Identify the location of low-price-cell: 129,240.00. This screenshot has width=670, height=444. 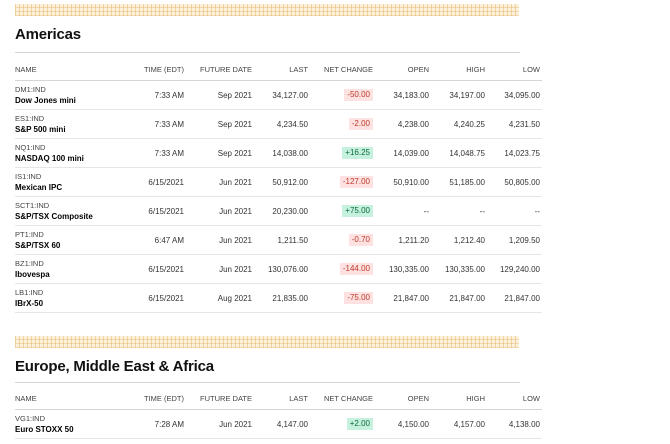
(514, 269).